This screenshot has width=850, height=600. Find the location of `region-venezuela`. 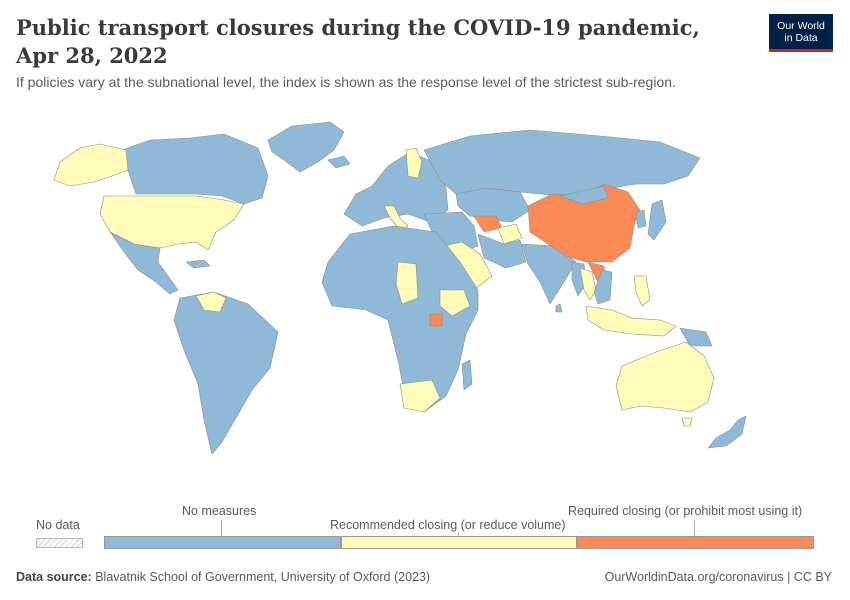

region-venezuela is located at coordinates (211, 302).